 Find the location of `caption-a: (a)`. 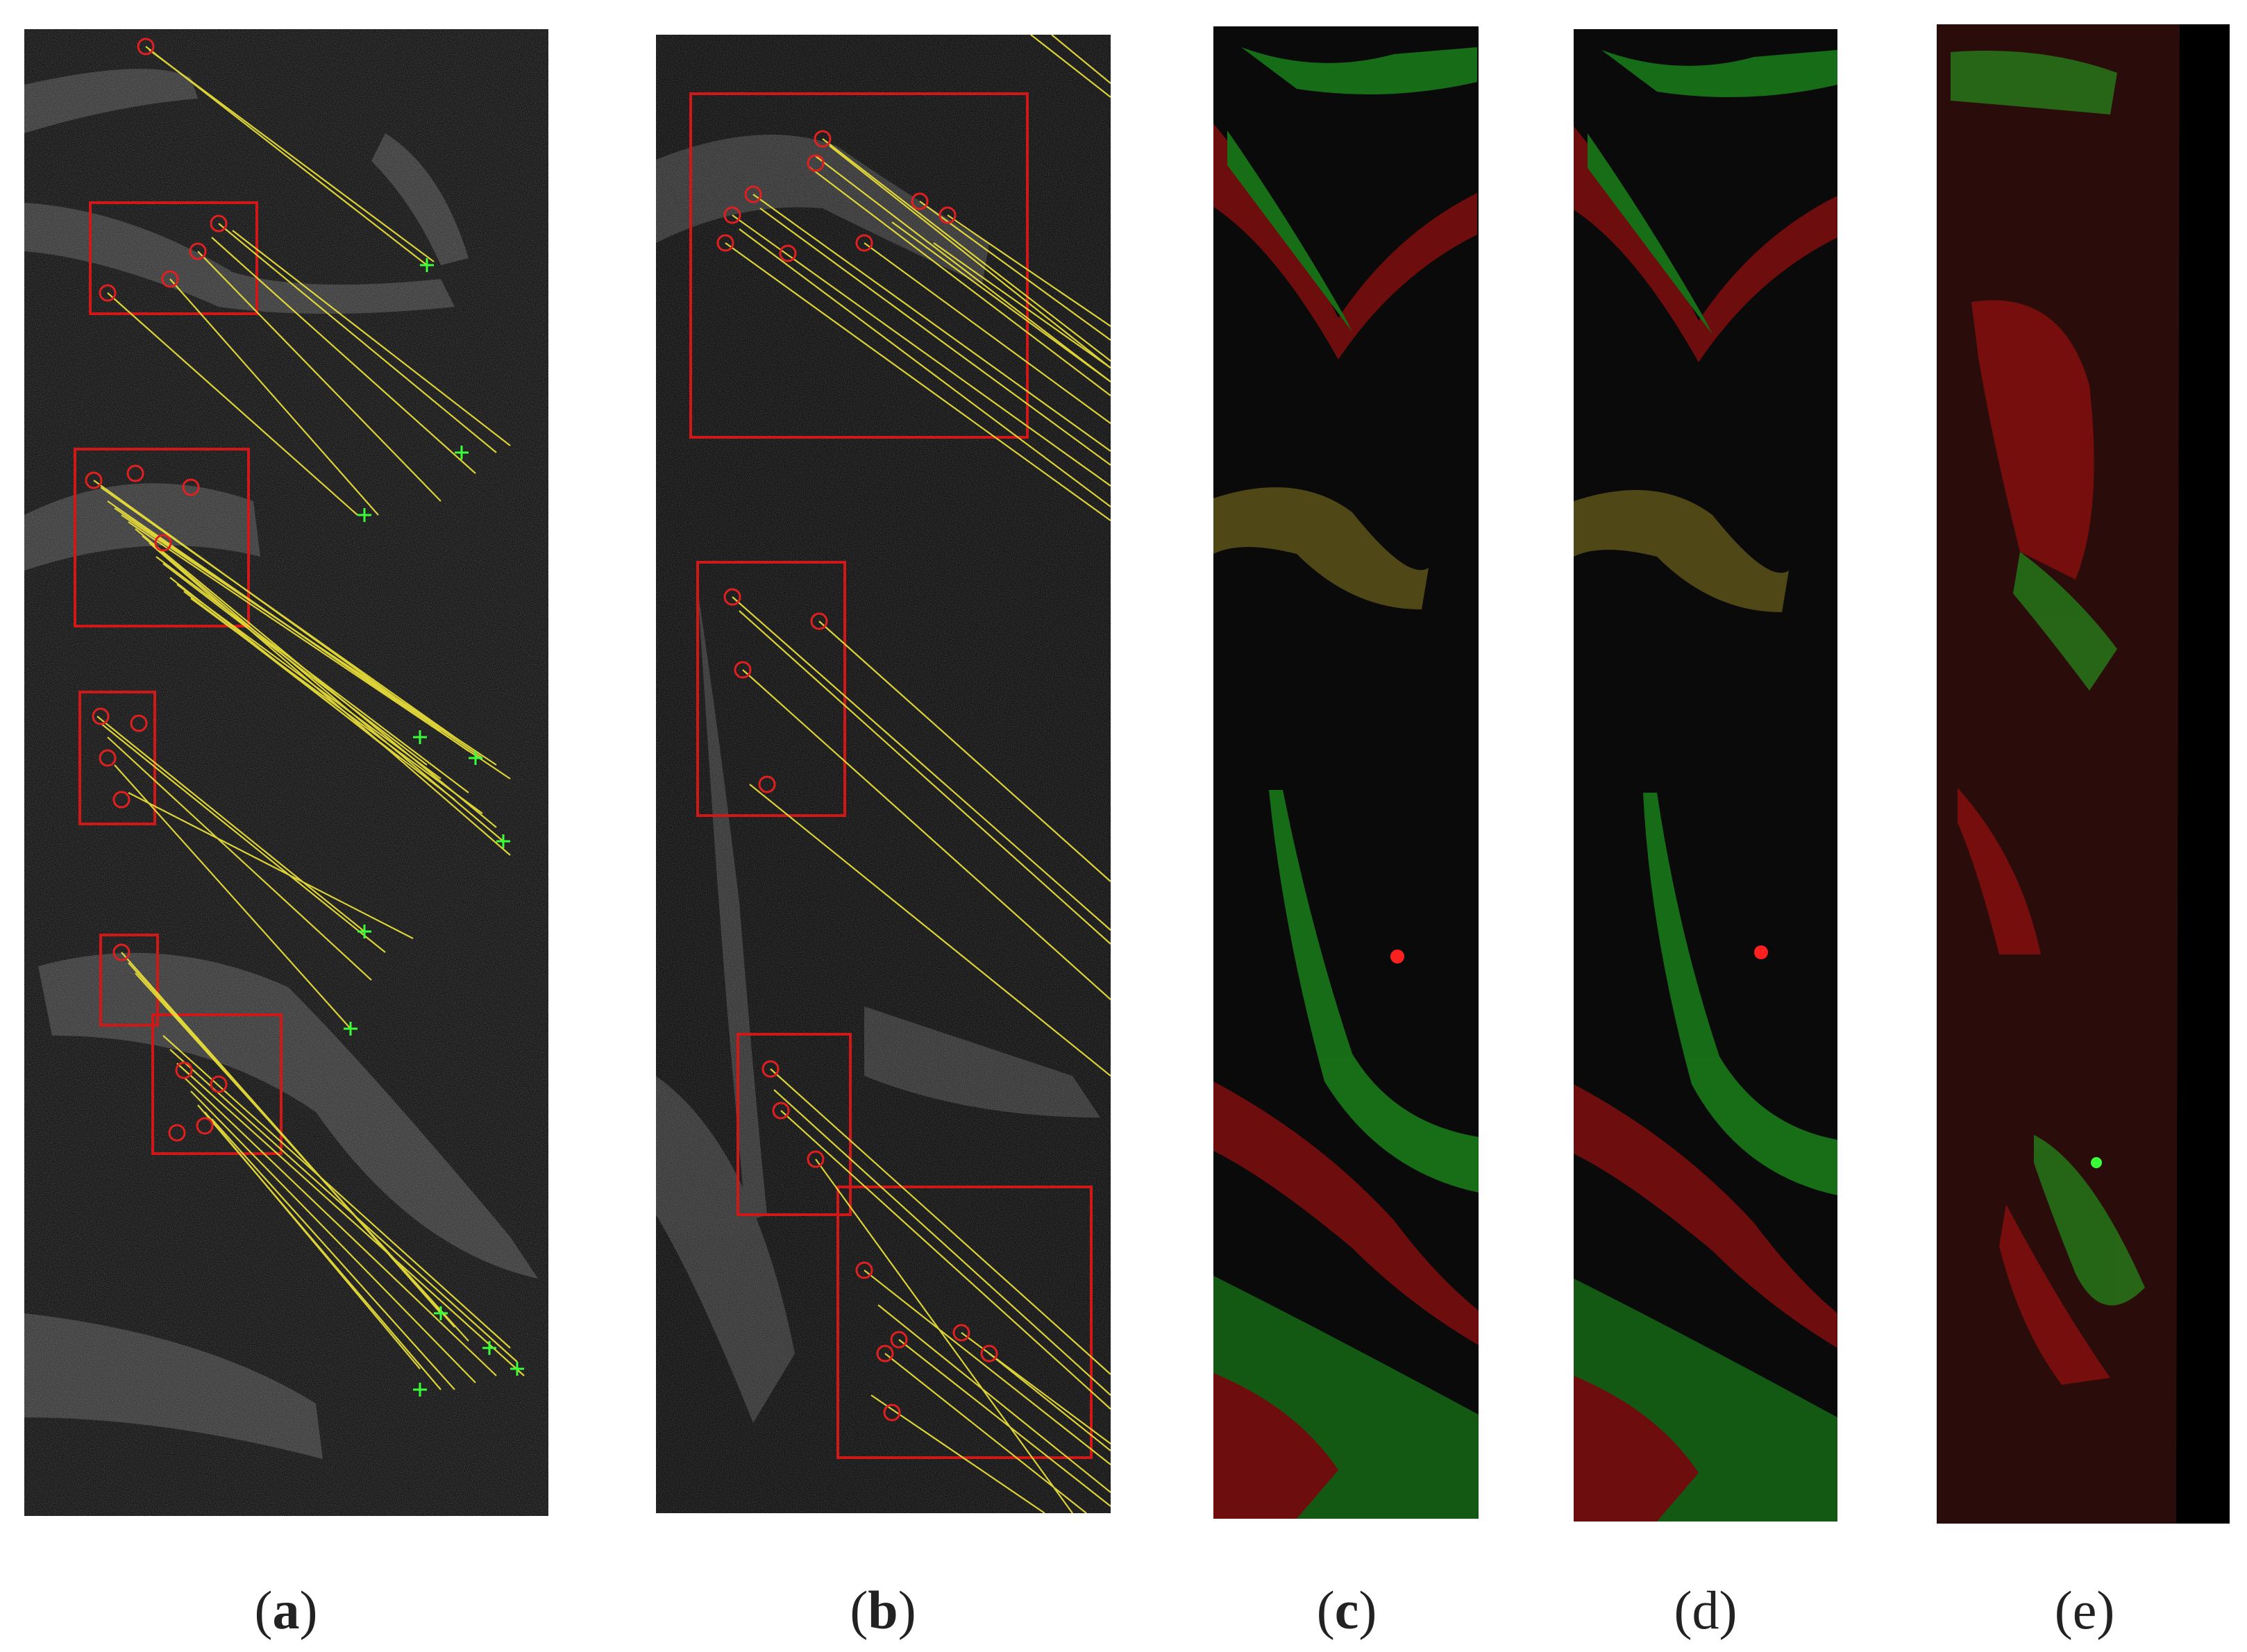

caption-a: (a) is located at coordinates (286, 1610).